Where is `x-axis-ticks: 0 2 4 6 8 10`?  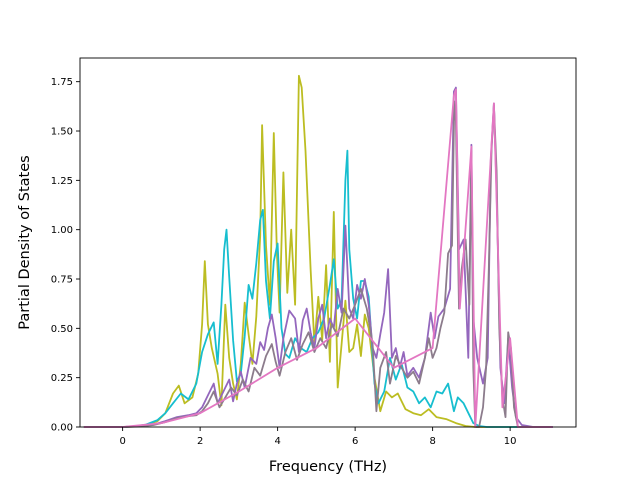
x-axis-ticks: 0 2 4 6 8 10 is located at coordinates (317, 437).